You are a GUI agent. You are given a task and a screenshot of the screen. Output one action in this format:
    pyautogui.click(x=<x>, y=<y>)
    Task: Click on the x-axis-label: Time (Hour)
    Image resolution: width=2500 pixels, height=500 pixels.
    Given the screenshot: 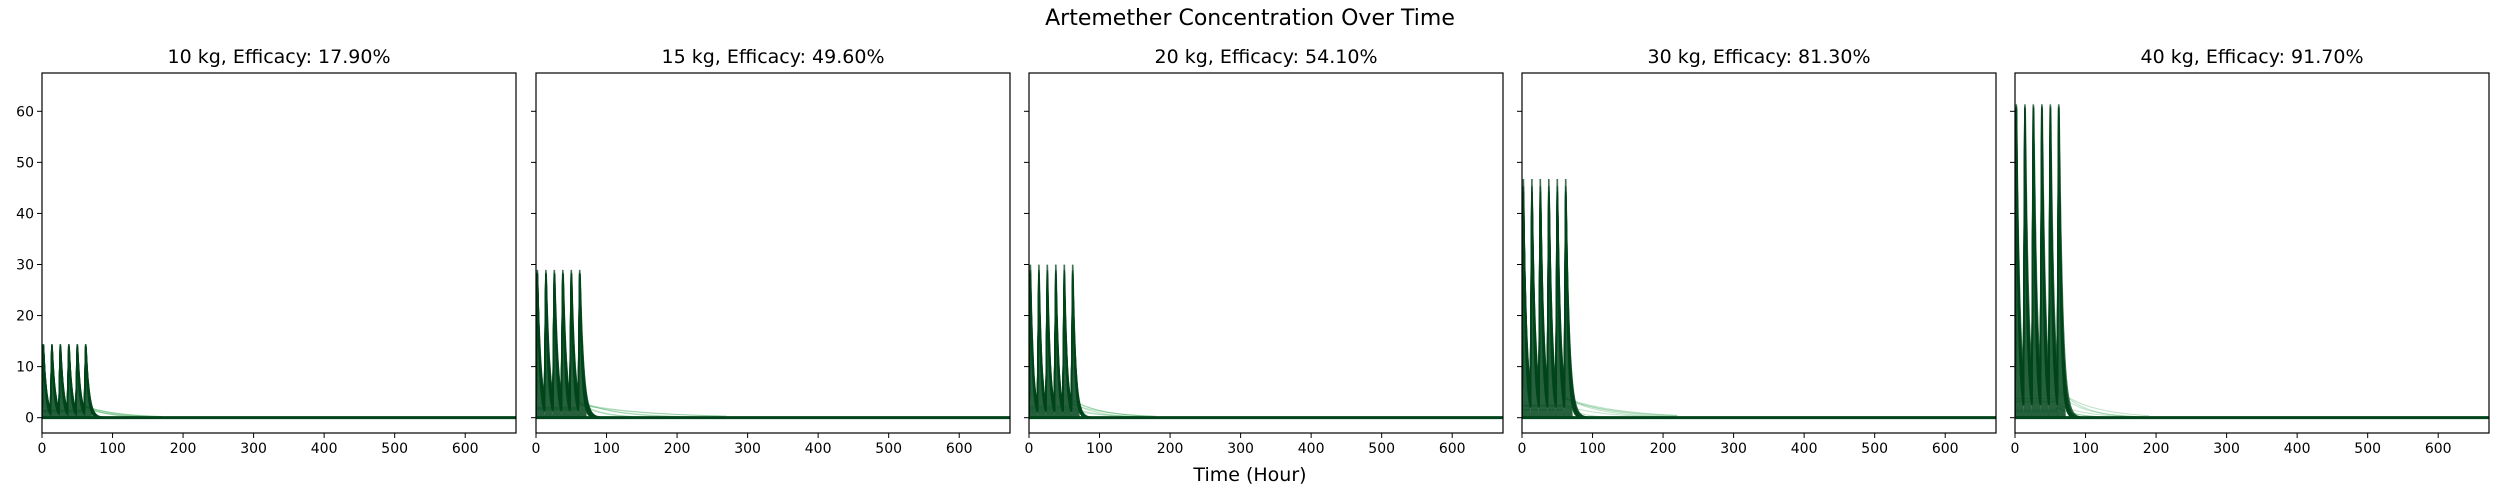 What is the action you would take?
    pyautogui.click(x=1250, y=475)
    